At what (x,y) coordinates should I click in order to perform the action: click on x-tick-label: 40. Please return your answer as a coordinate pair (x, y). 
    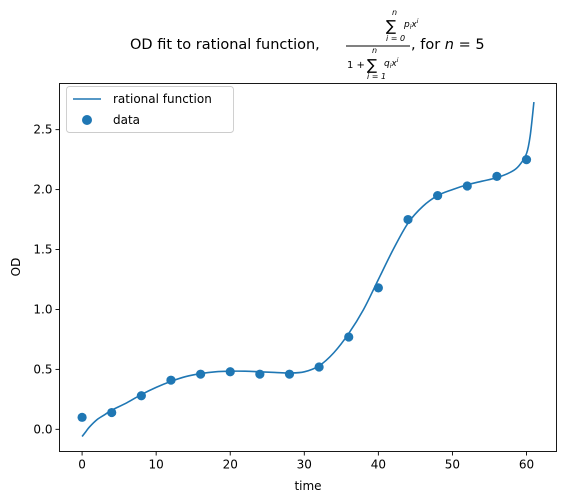
    Looking at the image, I should click on (378, 465).